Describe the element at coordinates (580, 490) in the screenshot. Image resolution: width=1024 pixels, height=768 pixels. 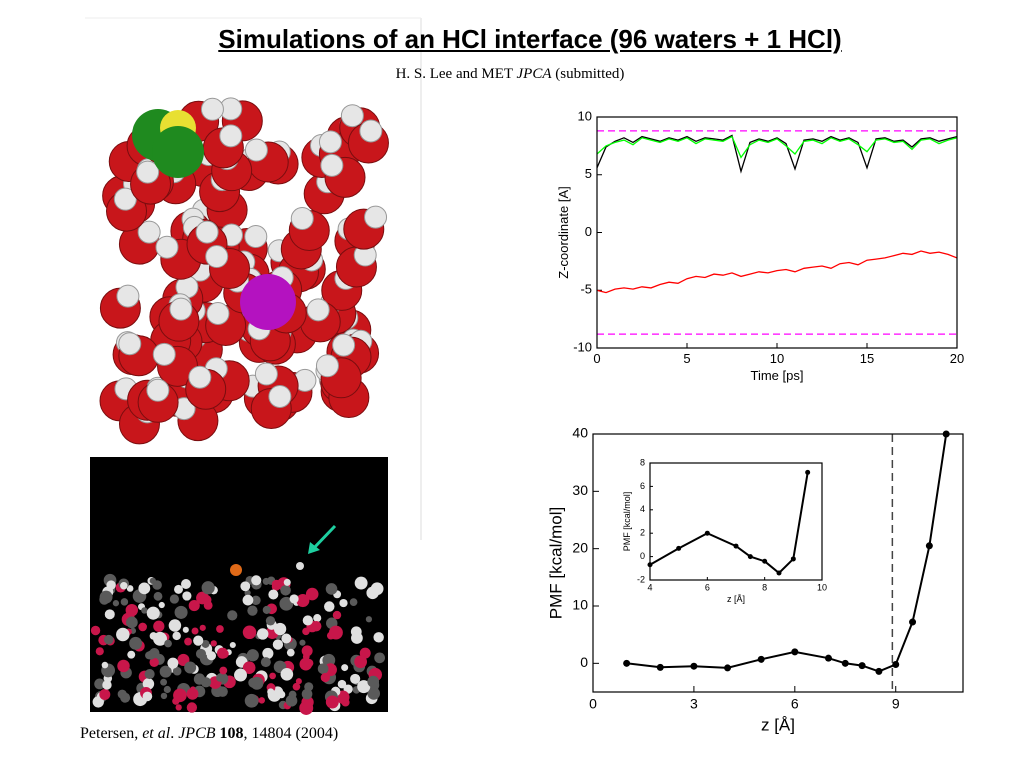
I see `y-tick-label: 30` at that location.